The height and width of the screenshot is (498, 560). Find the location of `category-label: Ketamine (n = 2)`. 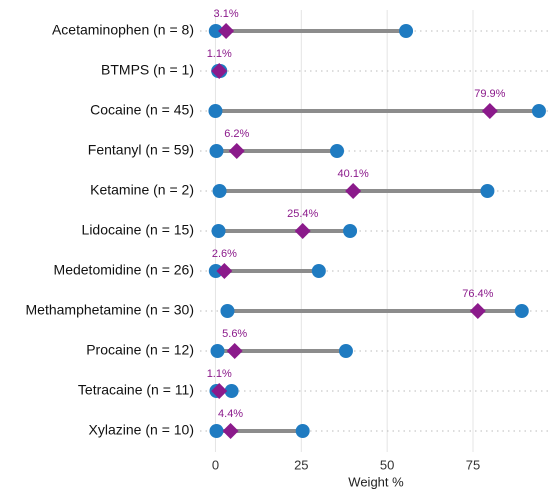

category-label: Ketamine (n = 2) is located at coordinates (142, 190).